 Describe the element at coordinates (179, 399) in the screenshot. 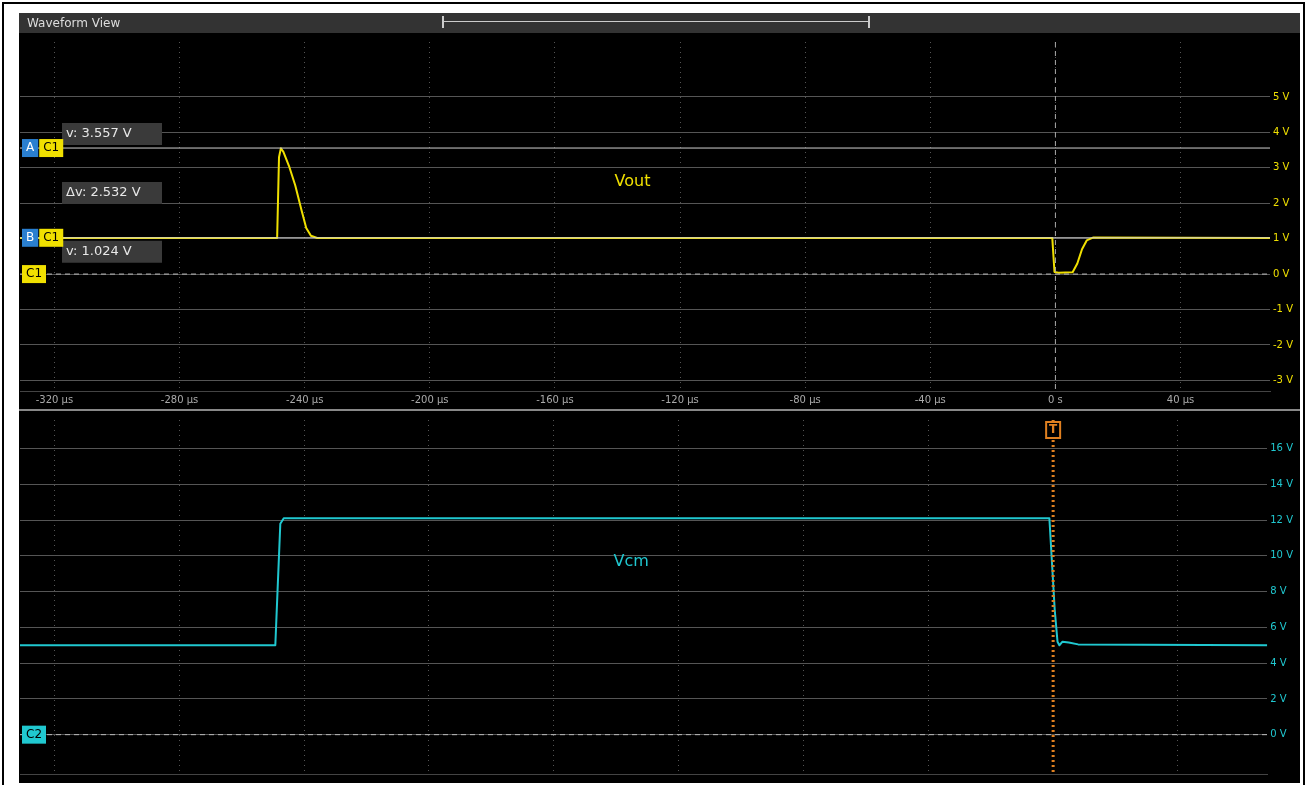

I see `x-tick-label: -280 µs` at that location.